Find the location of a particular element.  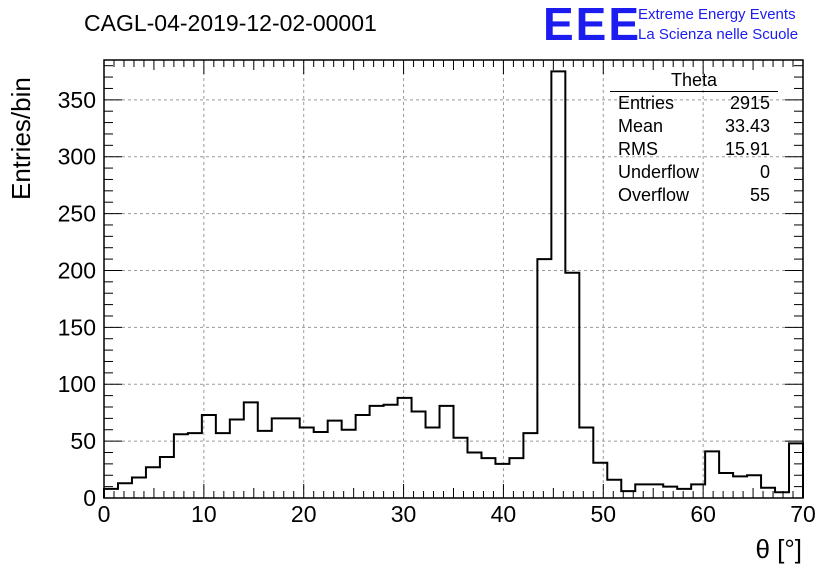

y-tick-label: 0 is located at coordinates (89, 498).